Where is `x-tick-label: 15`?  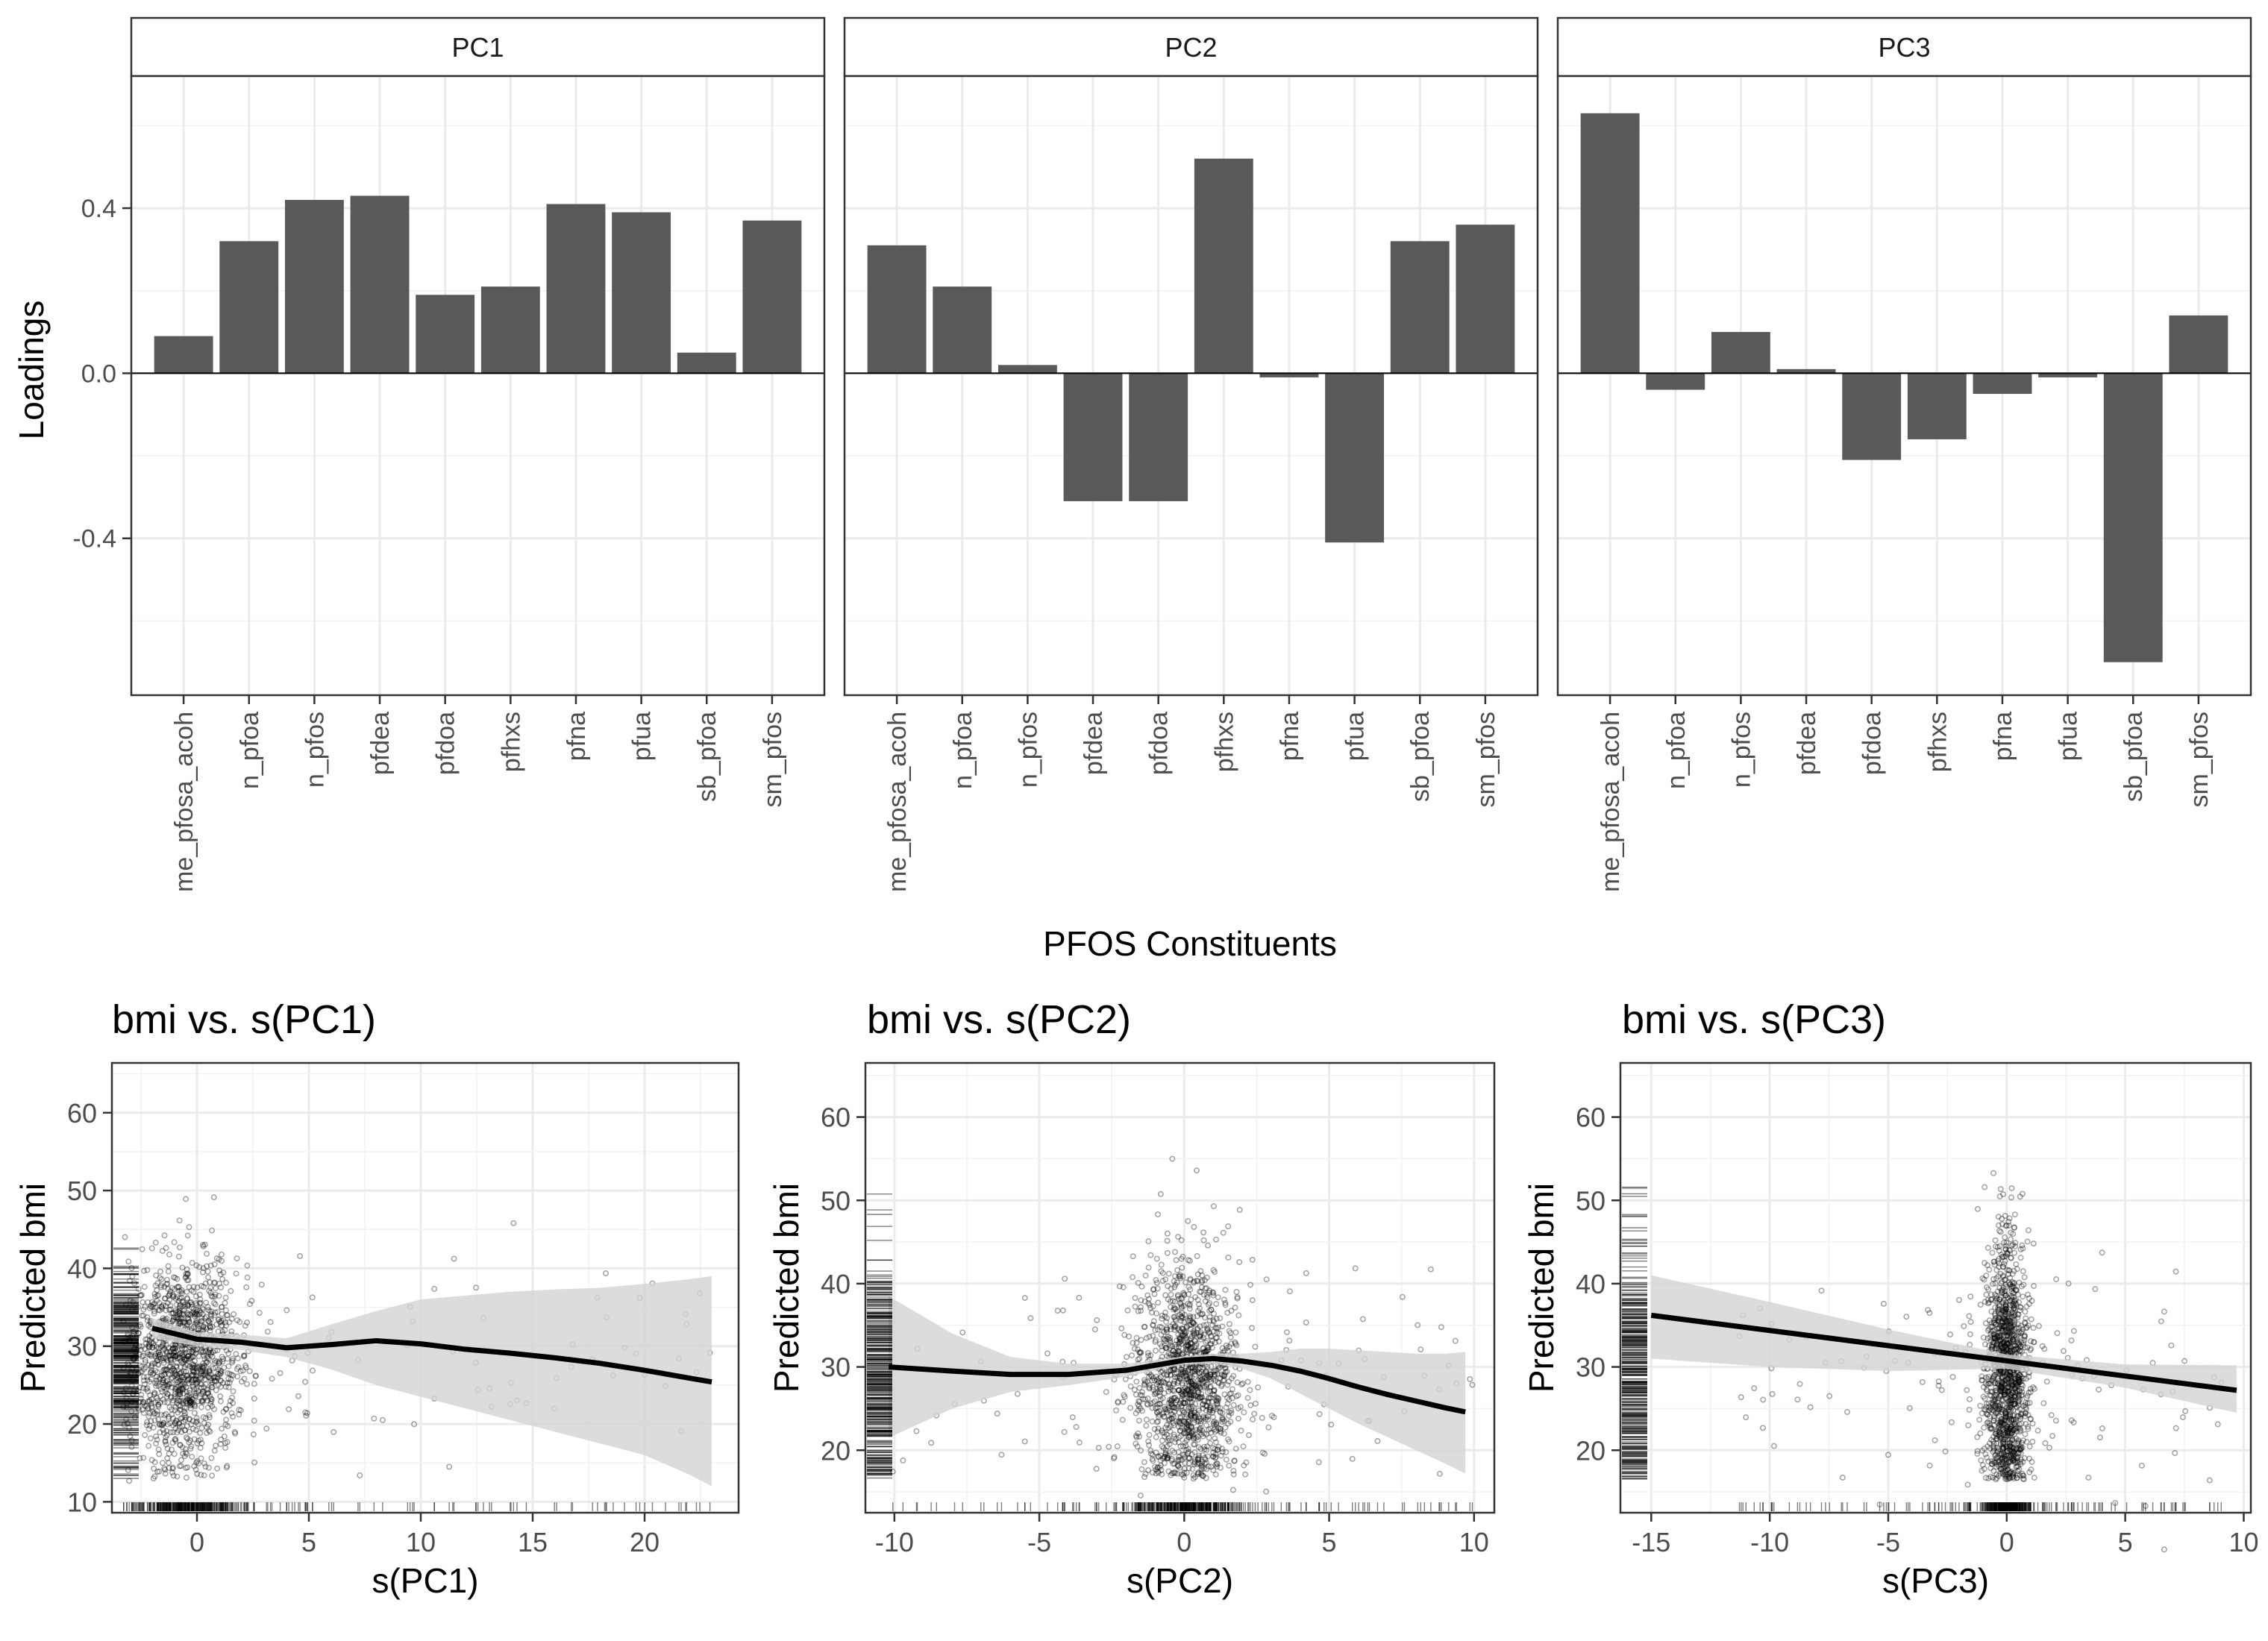
x-tick-label: 15 is located at coordinates (533, 1542).